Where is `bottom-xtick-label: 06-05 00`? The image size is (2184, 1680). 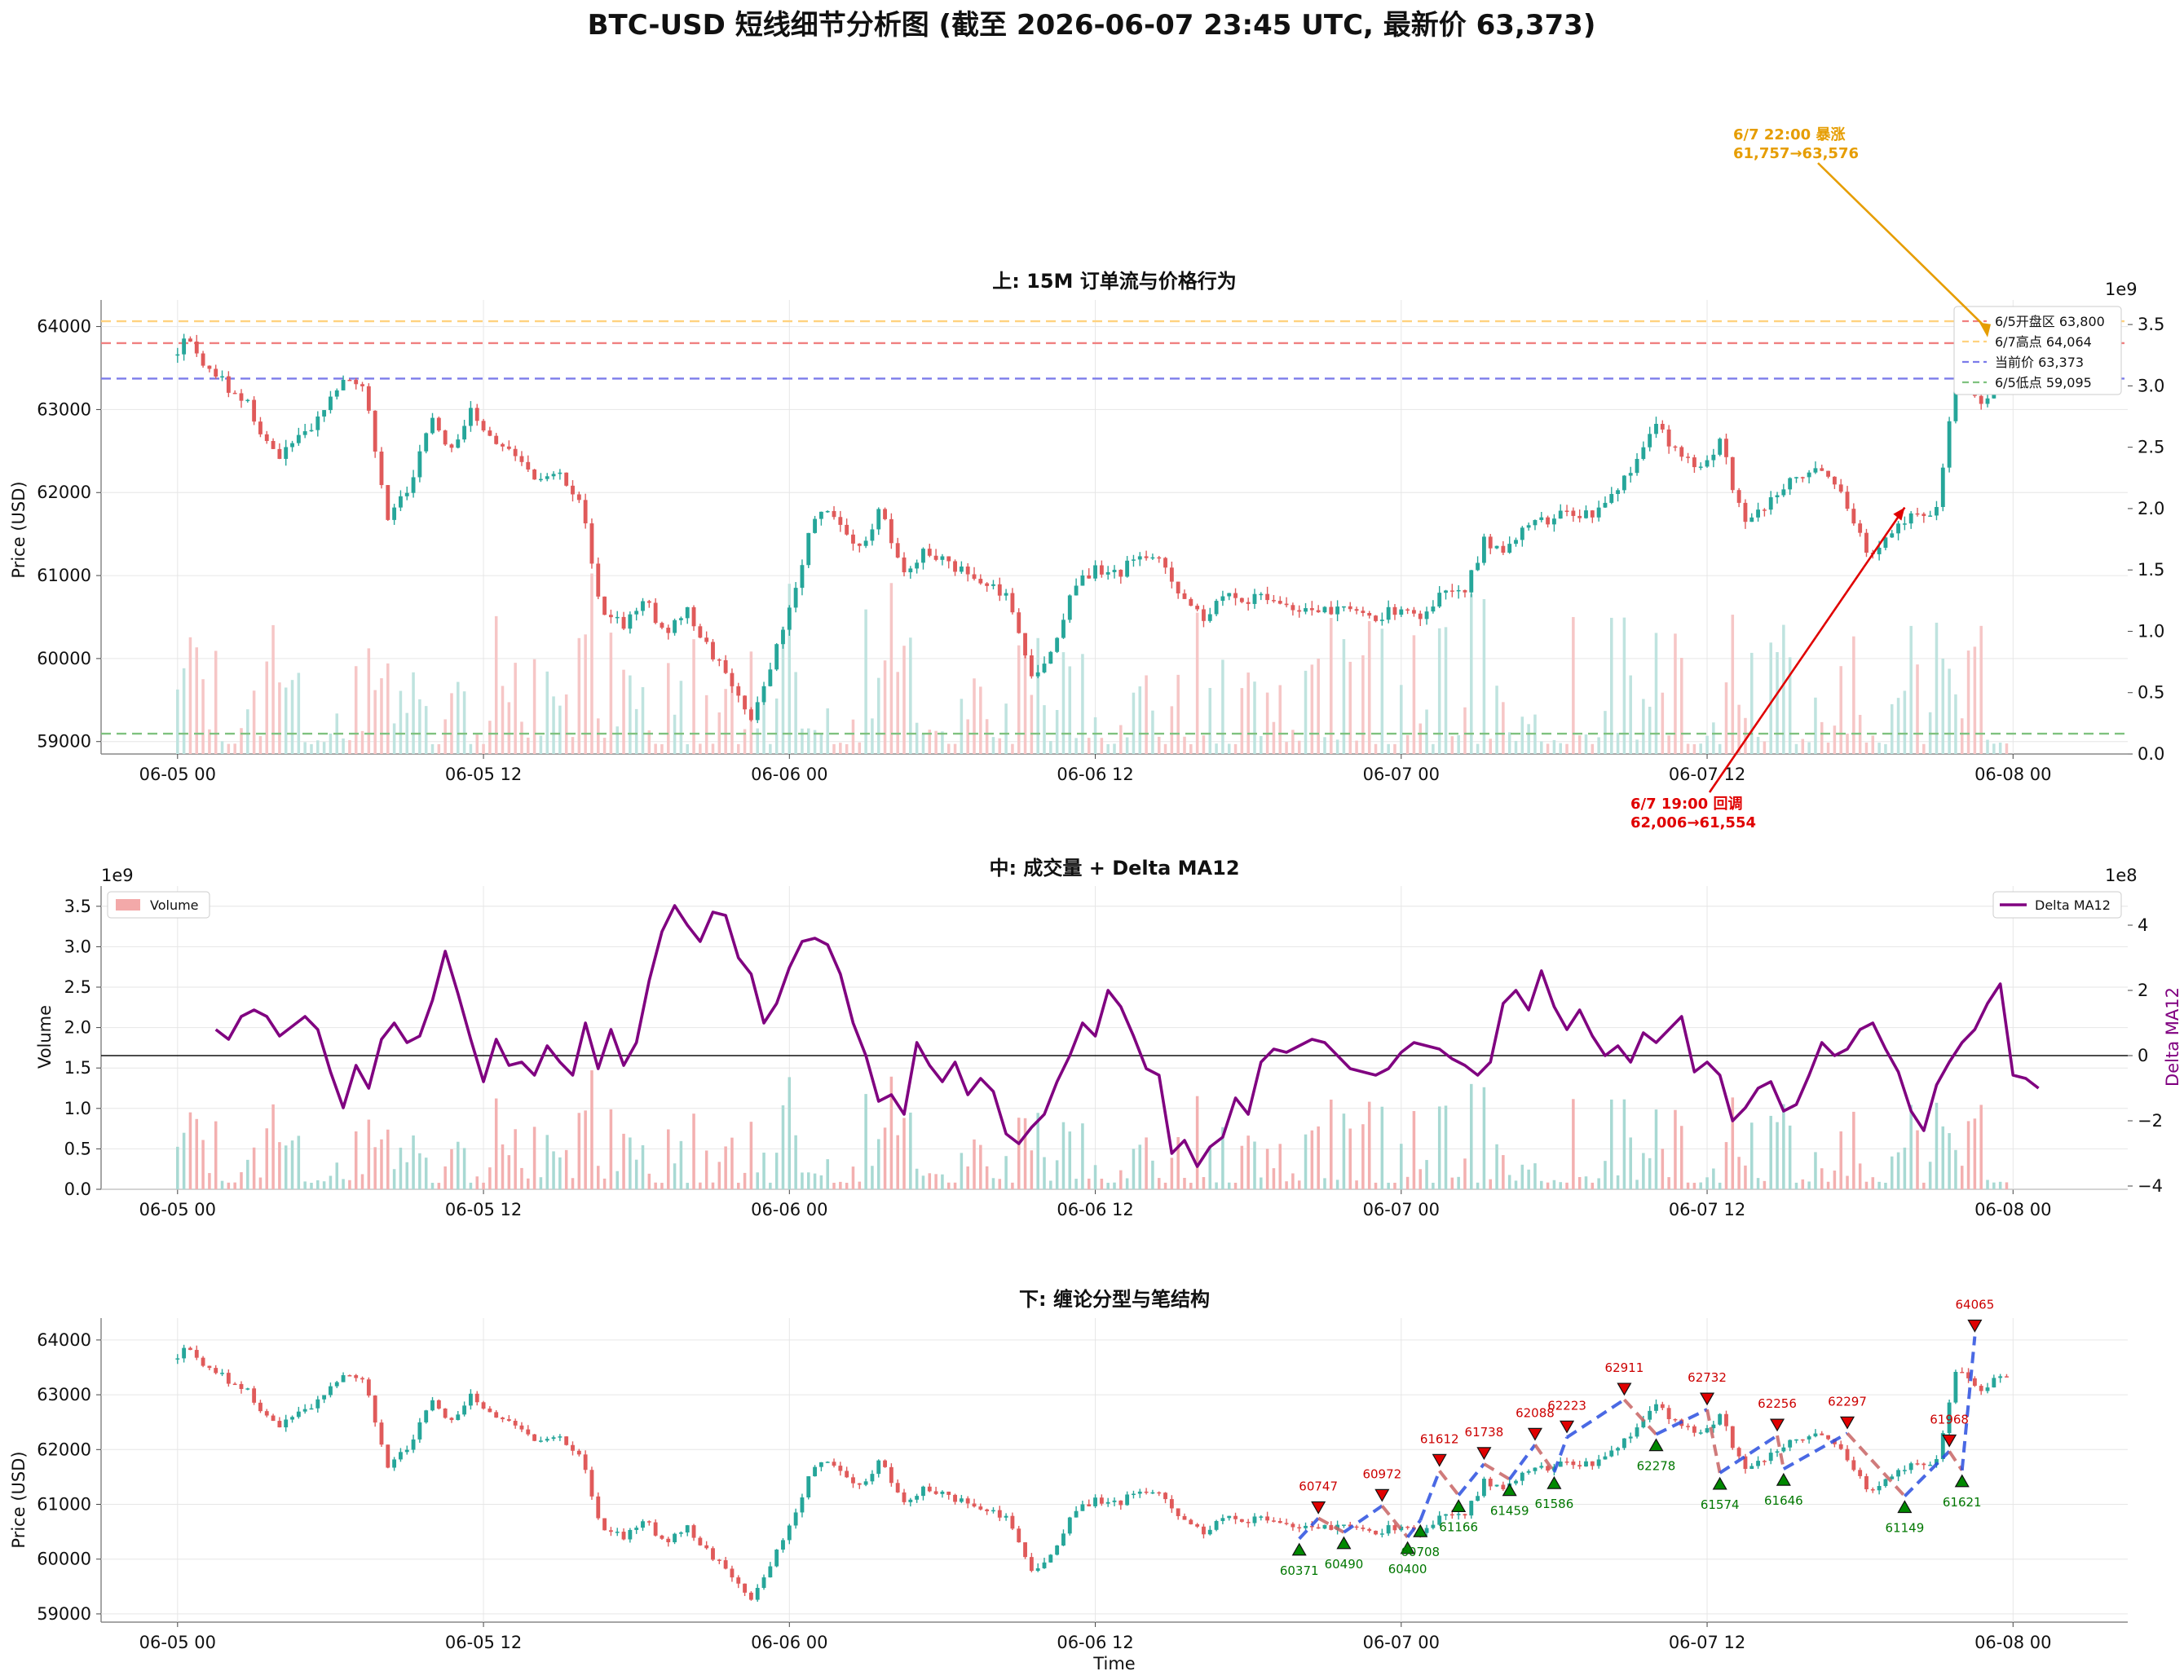 bottom-xtick-label: 06-05 00 is located at coordinates (177, 1642).